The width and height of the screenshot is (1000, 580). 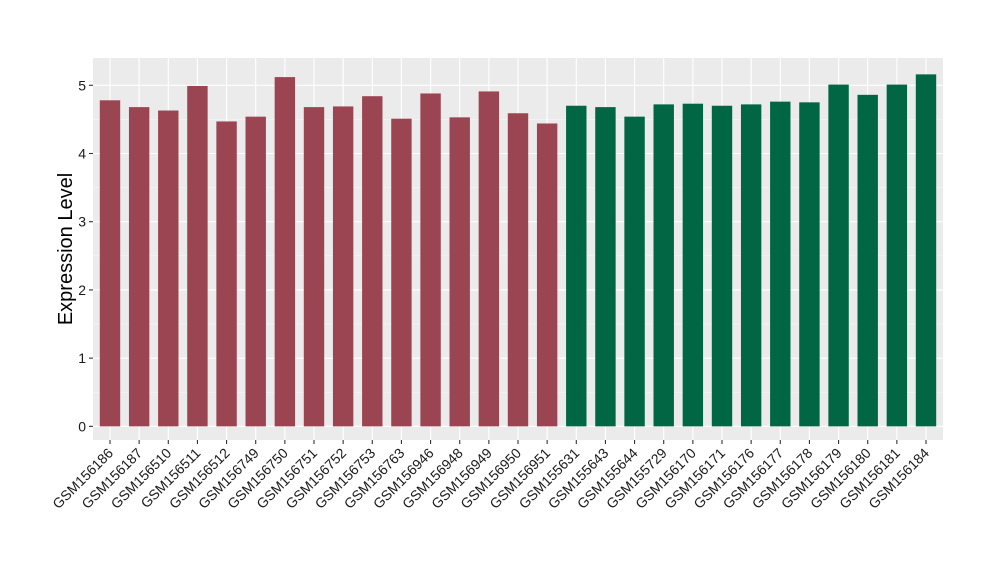 I want to click on bar-gsm155631, so click(x=576, y=266).